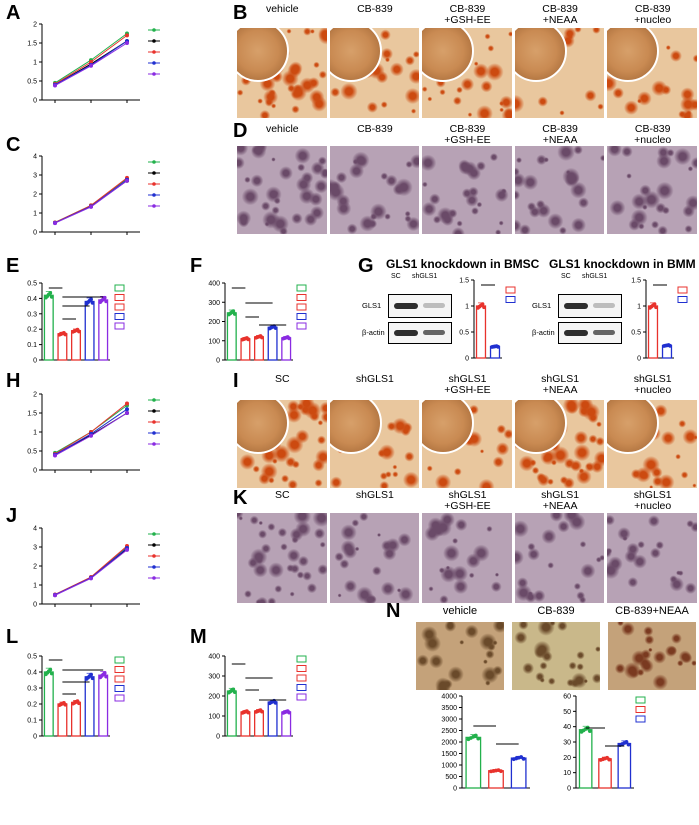 This screenshot has width=699, height=825. Describe the element at coordinates (240, 131) in the screenshot. I see `panel-letter-d: D` at that location.